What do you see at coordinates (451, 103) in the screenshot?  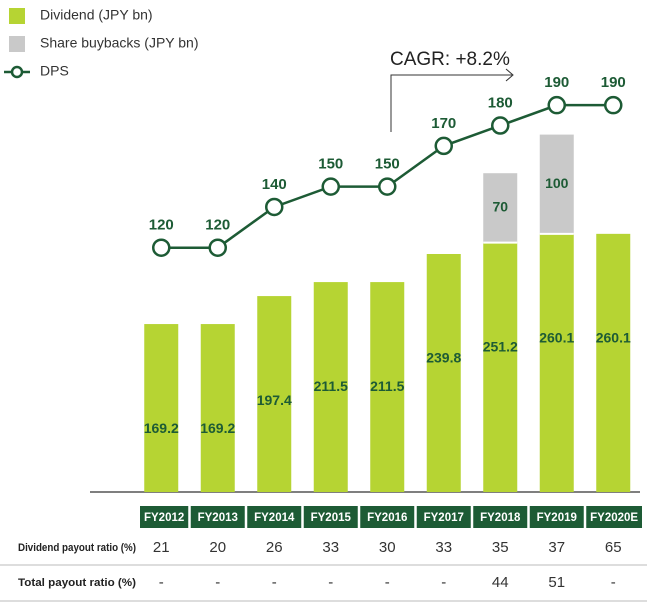 I see `cagr-arrow` at bounding box center [451, 103].